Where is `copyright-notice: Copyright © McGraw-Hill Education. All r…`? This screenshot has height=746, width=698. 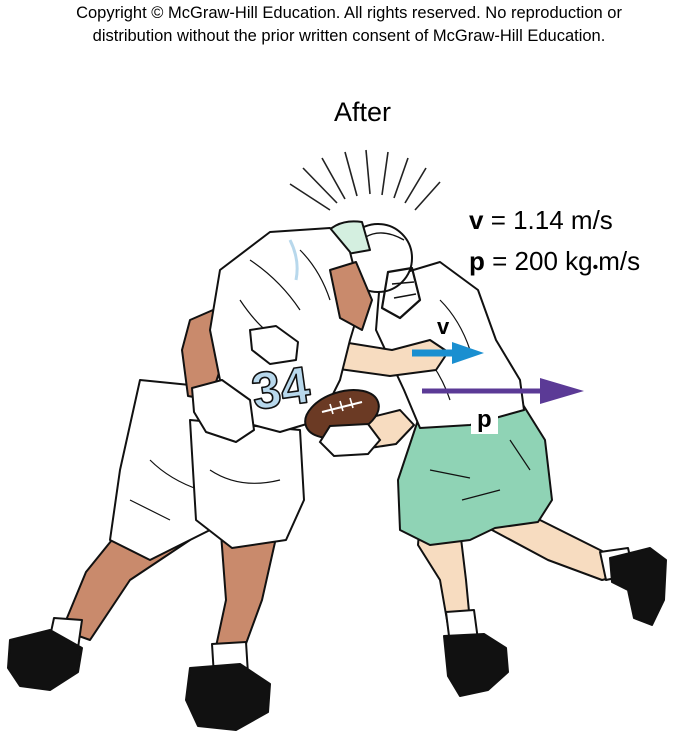
copyright-notice: Copyright © McGraw-Hill Education. All r… is located at coordinates (349, 25).